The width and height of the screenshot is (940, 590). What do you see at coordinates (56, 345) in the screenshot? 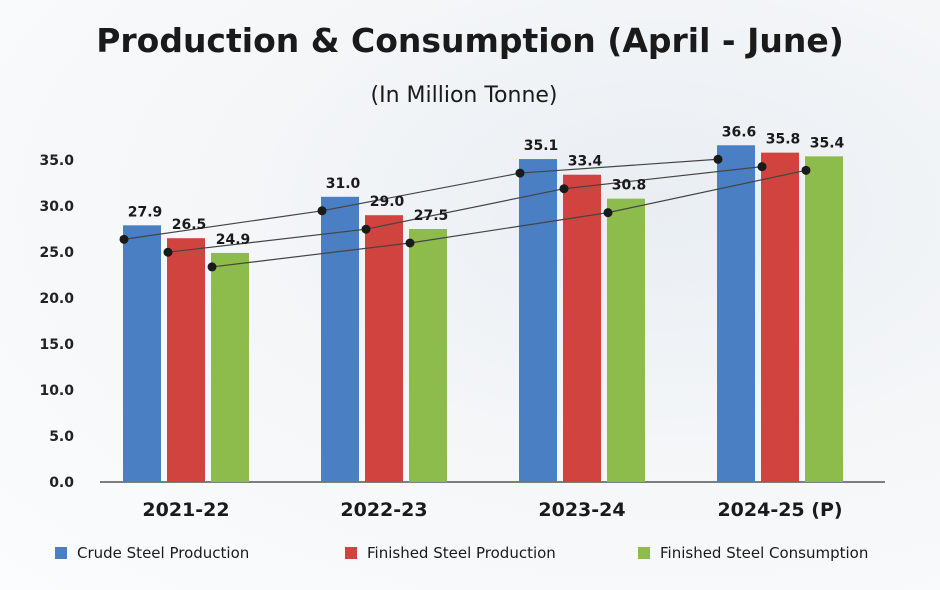
I see `y-tick-label: 15.0` at bounding box center [56, 345].